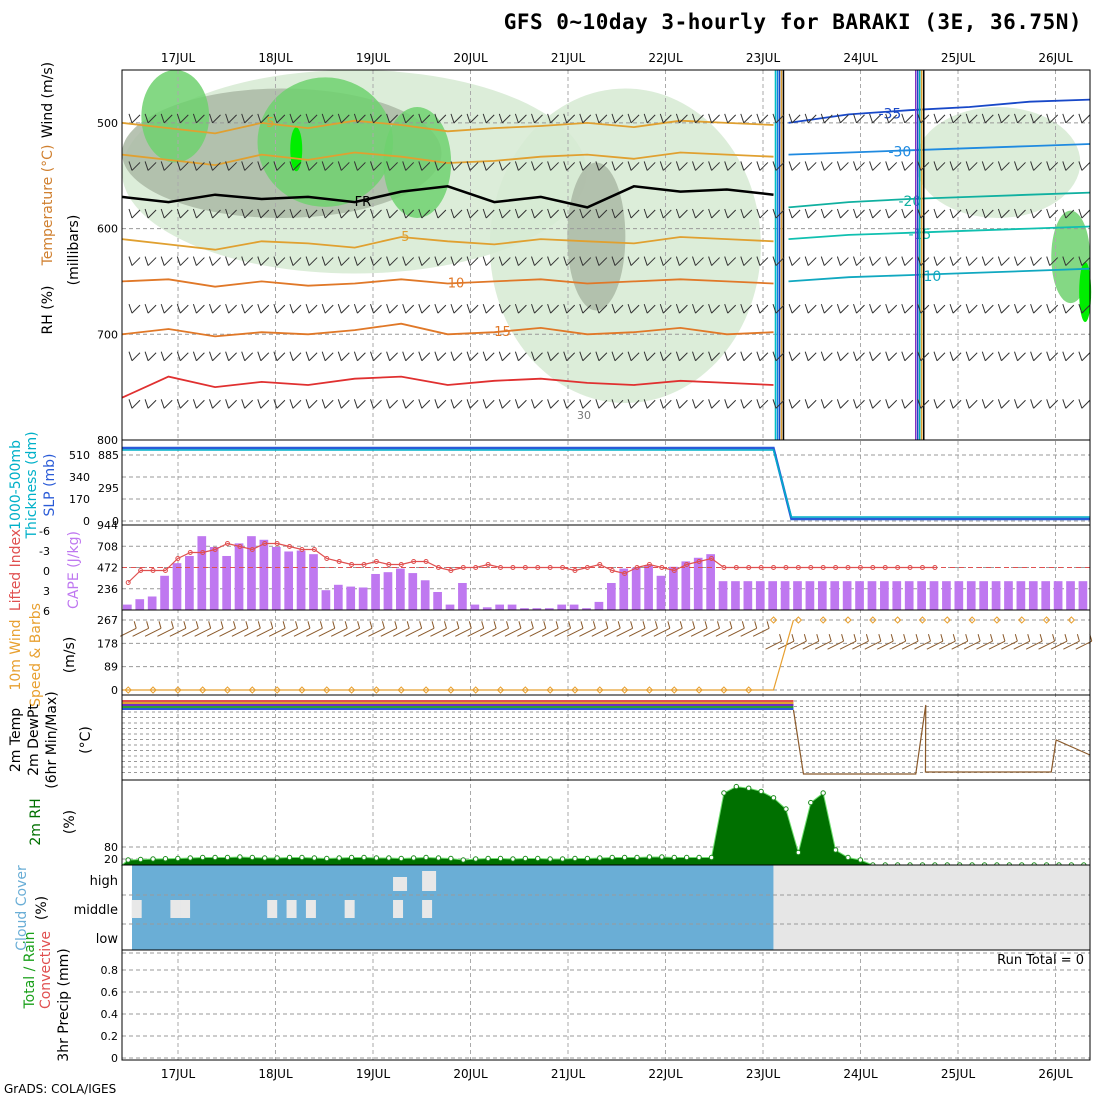 The height and width of the screenshot is (1100, 1100). I want to click on wind-tick: 267, so click(107, 620).